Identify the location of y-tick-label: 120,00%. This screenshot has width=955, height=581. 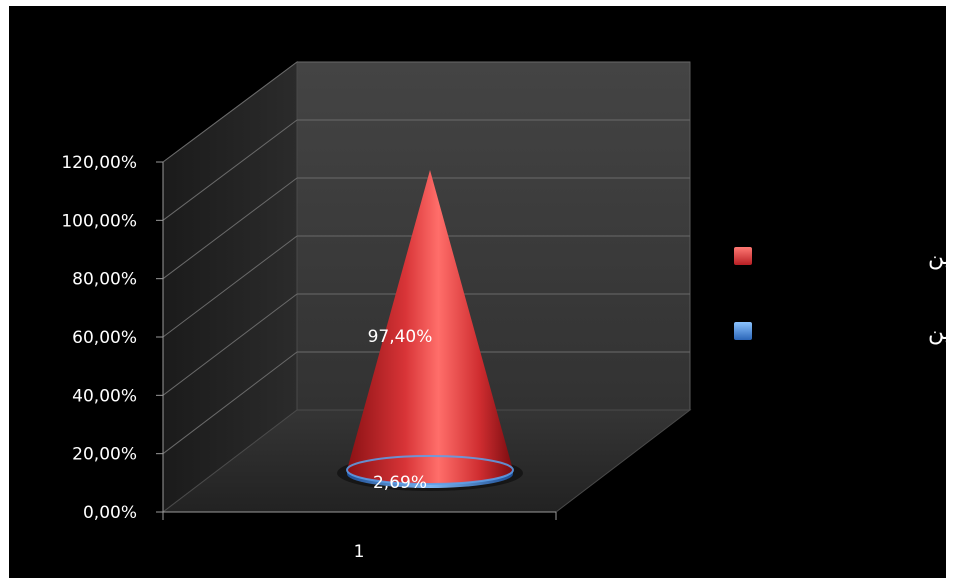
(99, 163).